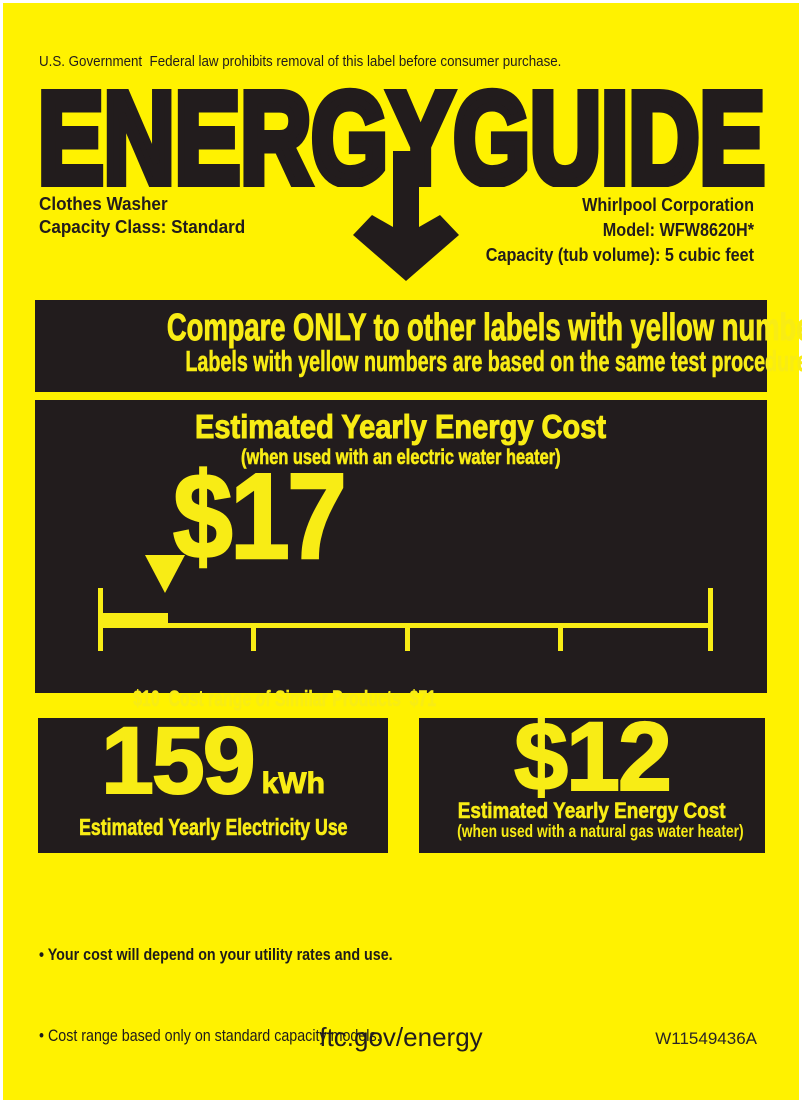 The height and width of the screenshot is (1103, 802). I want to click on range-label: Cost range of Similar Products, so click(284, 699).